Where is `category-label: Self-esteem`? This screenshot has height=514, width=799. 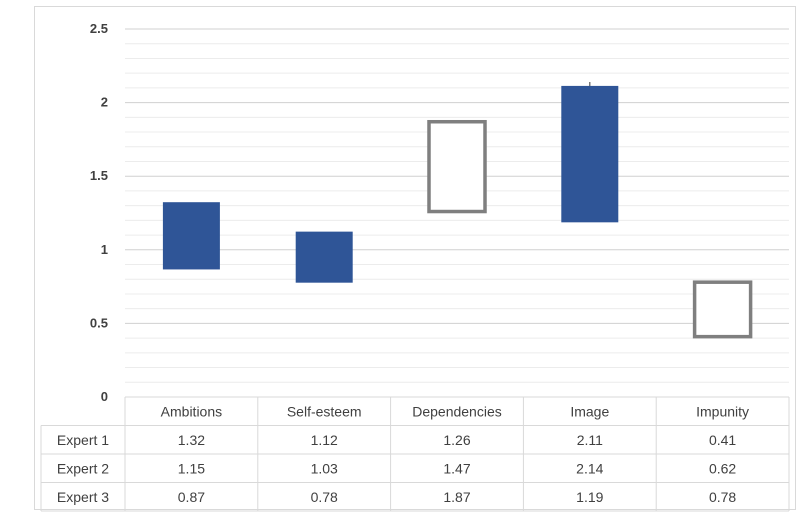 category-label: Self-esteem is located at coordinates (324, 411).